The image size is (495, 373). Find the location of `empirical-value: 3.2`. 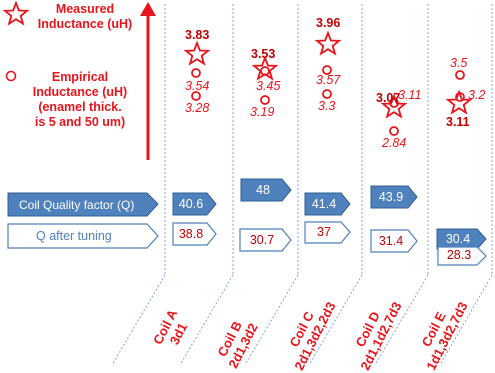

empirical-value: 3.2 is located at coordinates (477, 95).